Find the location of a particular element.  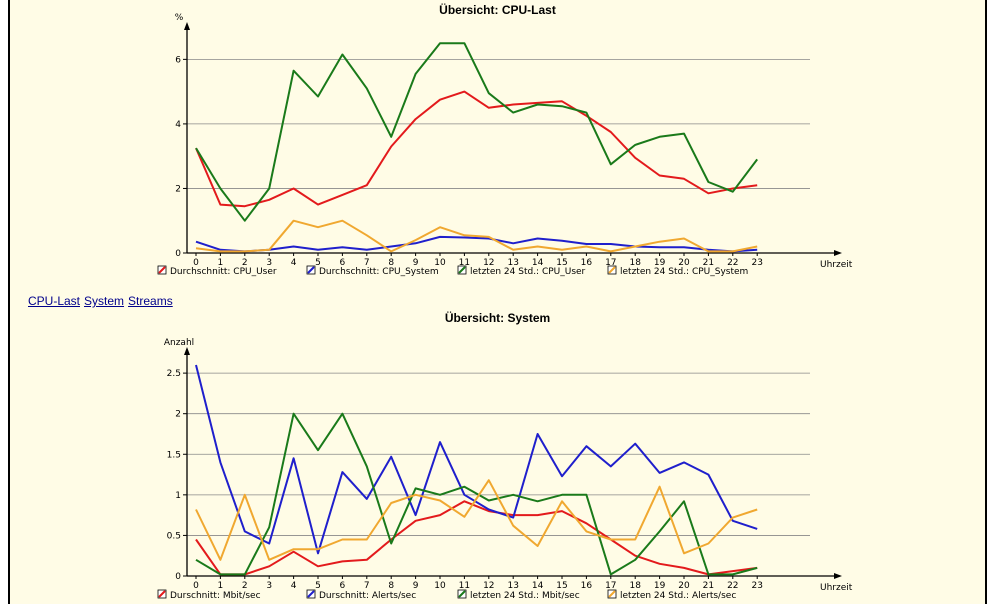

system-chart-title: Übersicht: System is located at coordinates (497, 318).